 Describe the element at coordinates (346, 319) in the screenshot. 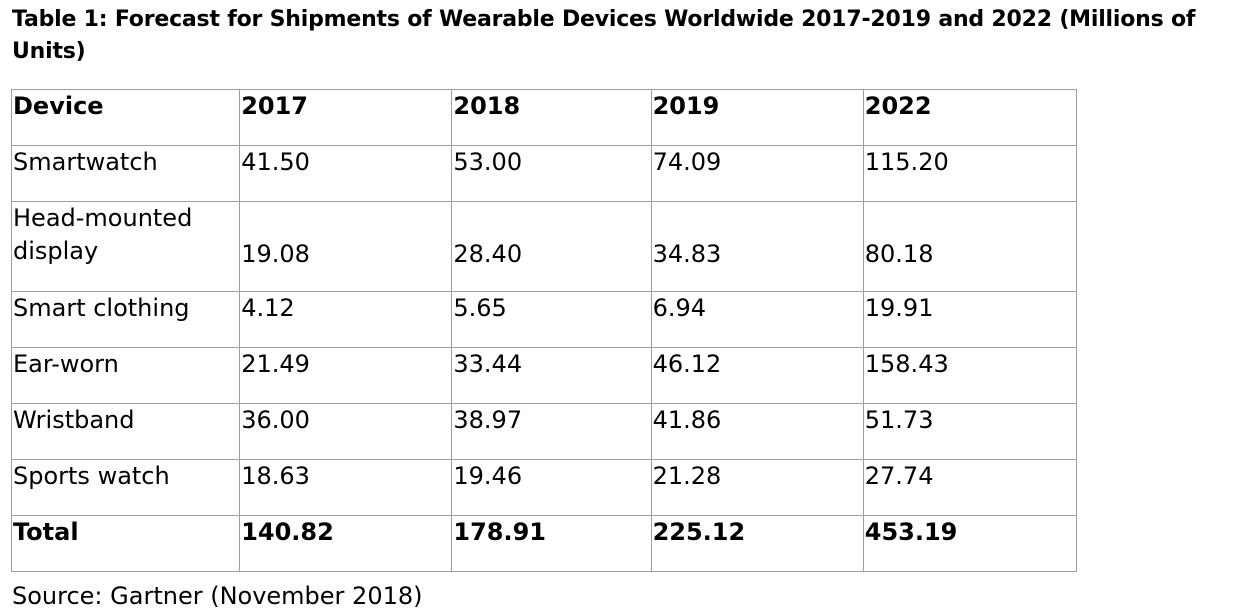

I see `value-cell: 4.12` at that location.